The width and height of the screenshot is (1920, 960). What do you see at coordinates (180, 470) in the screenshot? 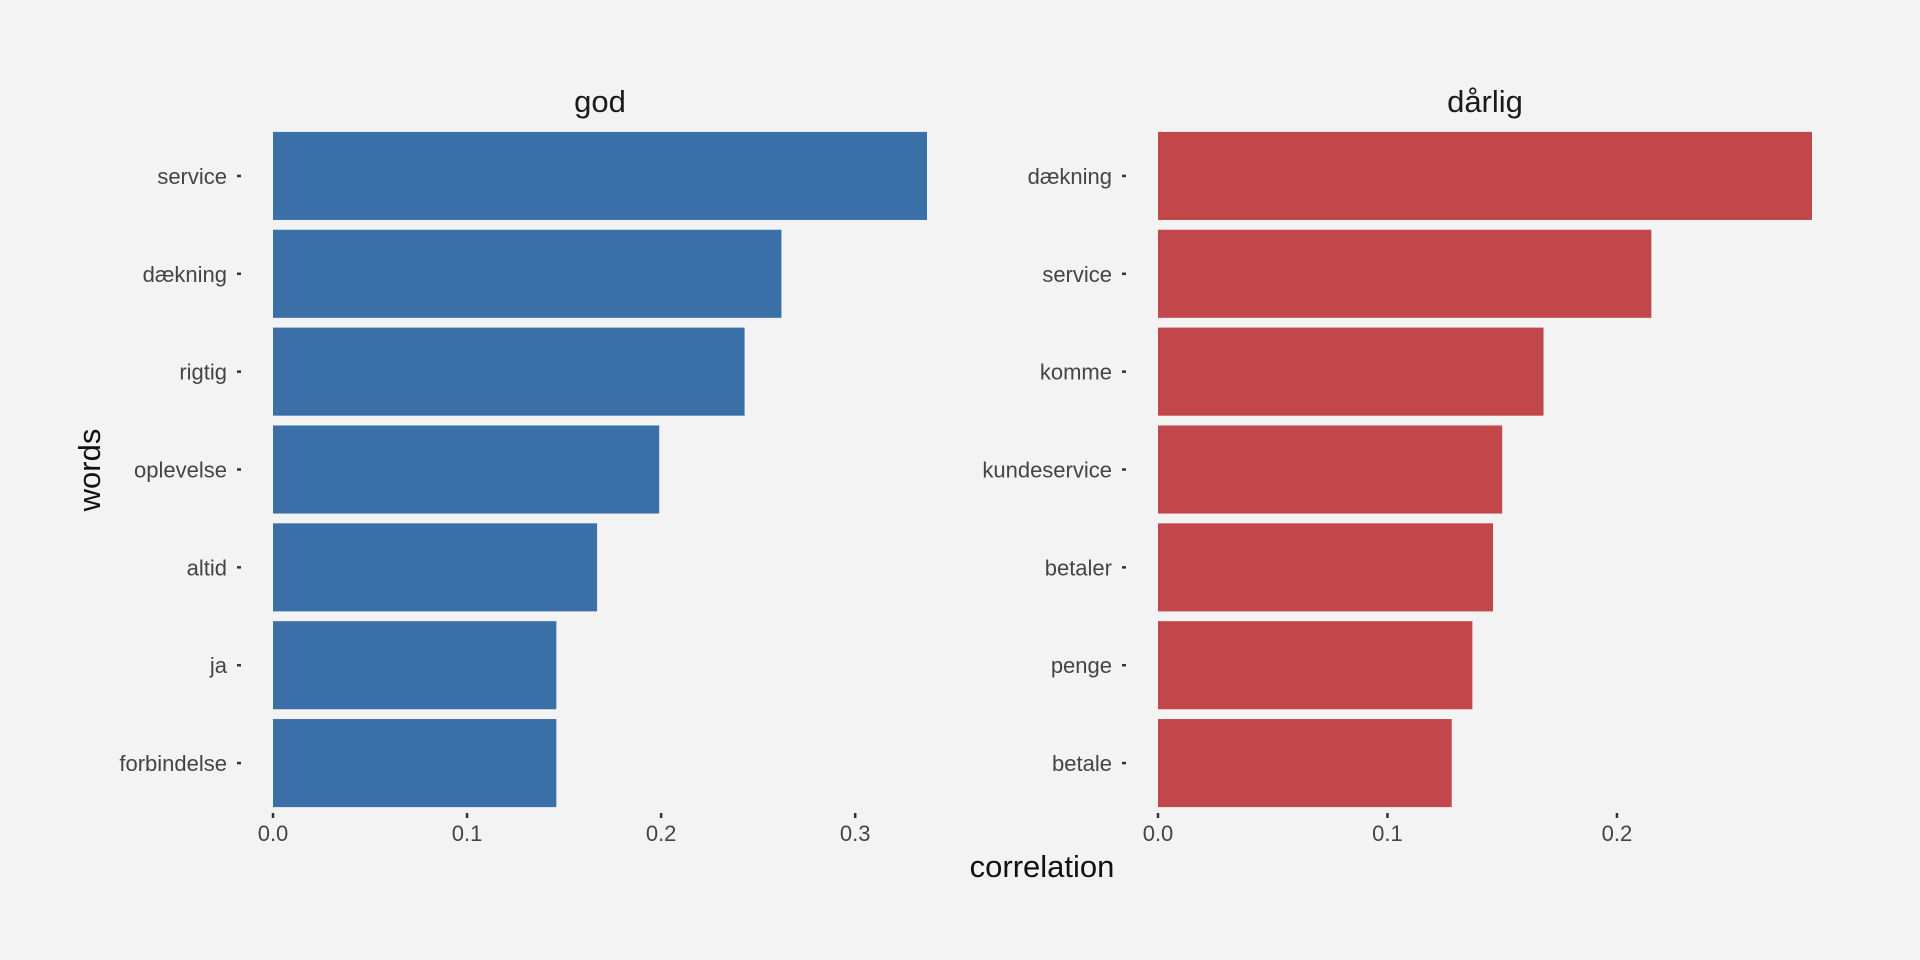
I see `category-label: oplevelse` at bounding box center [180, 470].